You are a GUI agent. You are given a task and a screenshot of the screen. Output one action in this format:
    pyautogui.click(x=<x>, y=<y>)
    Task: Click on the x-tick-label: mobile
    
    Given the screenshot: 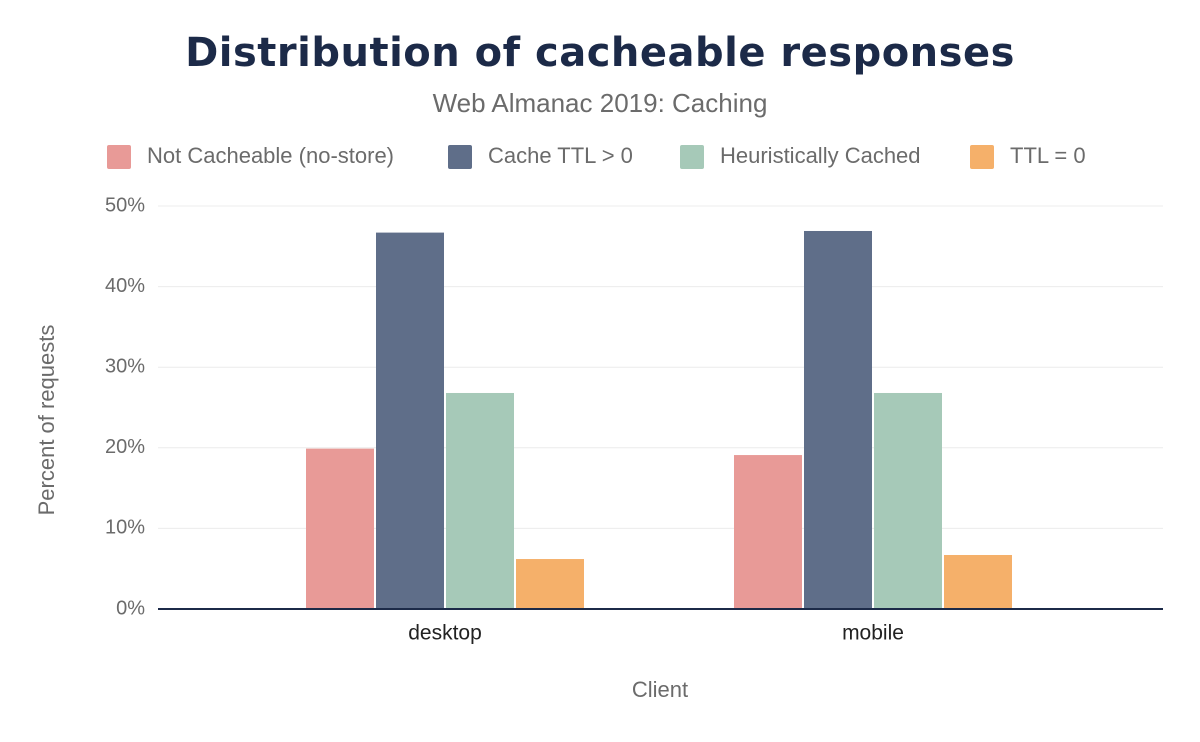 What is the action you would take?
    pyautogui.click(x=873, y=633)
    